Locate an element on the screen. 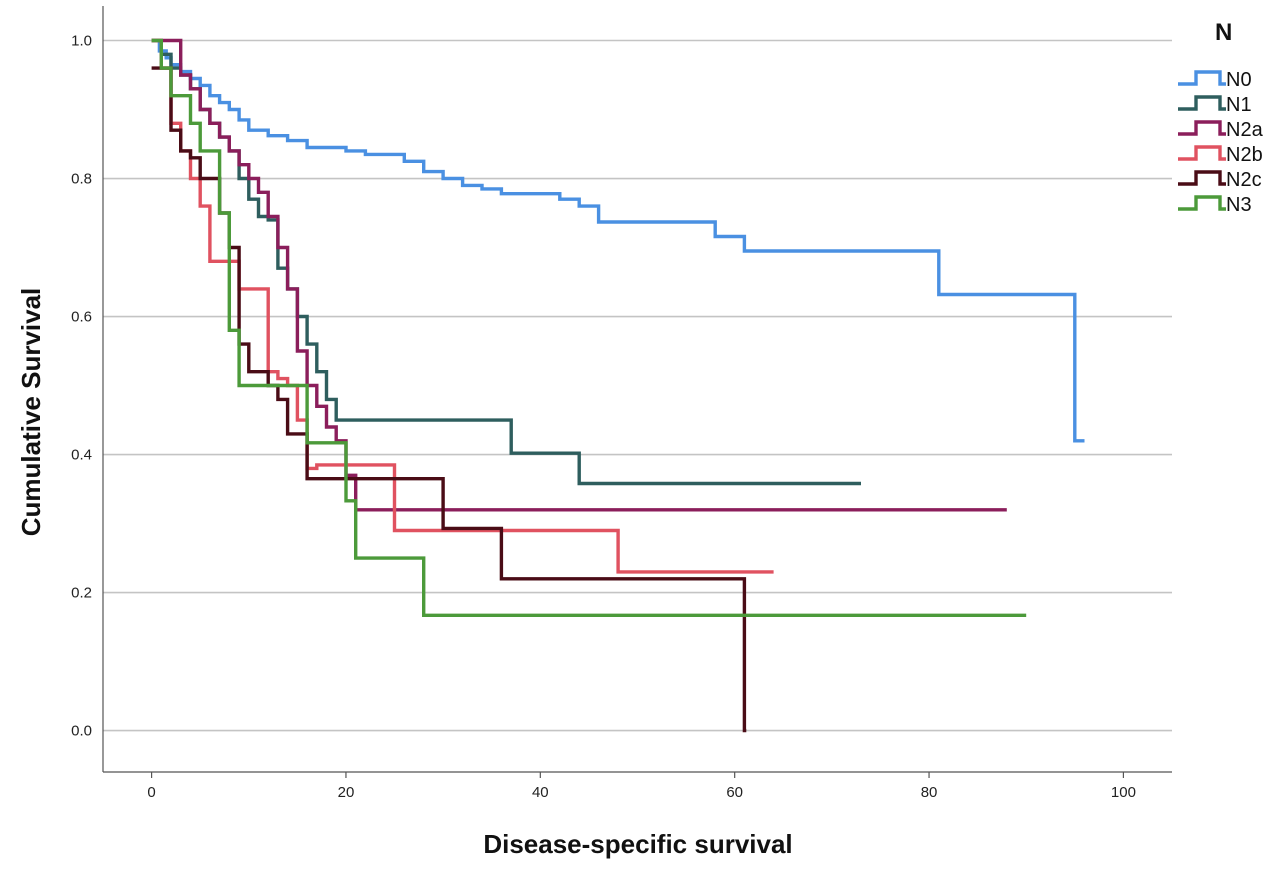 The width and height of the screenshot is (1280, 873). y-tick-label: 0.8 is located at coordinates (81, 179).